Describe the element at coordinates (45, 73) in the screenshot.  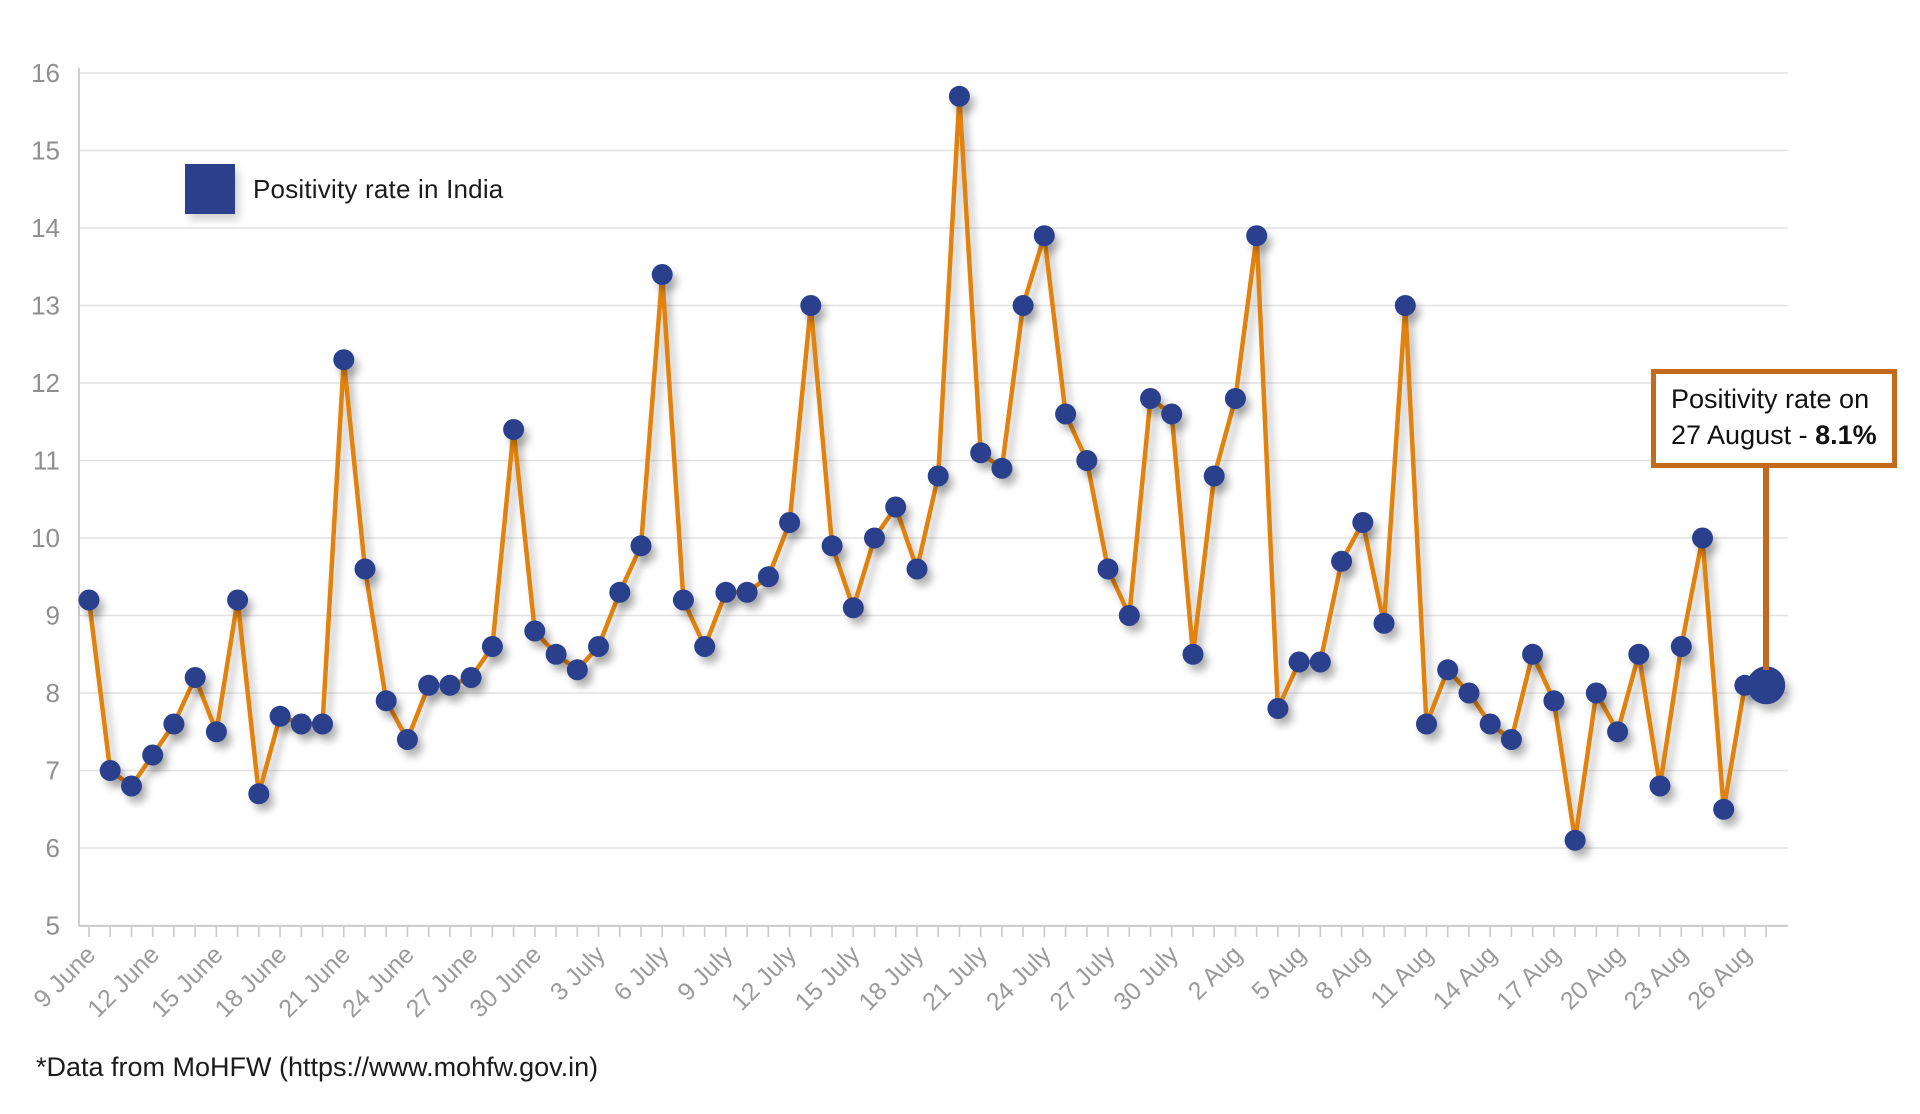
I see `y-tick-label: 16` at that location.